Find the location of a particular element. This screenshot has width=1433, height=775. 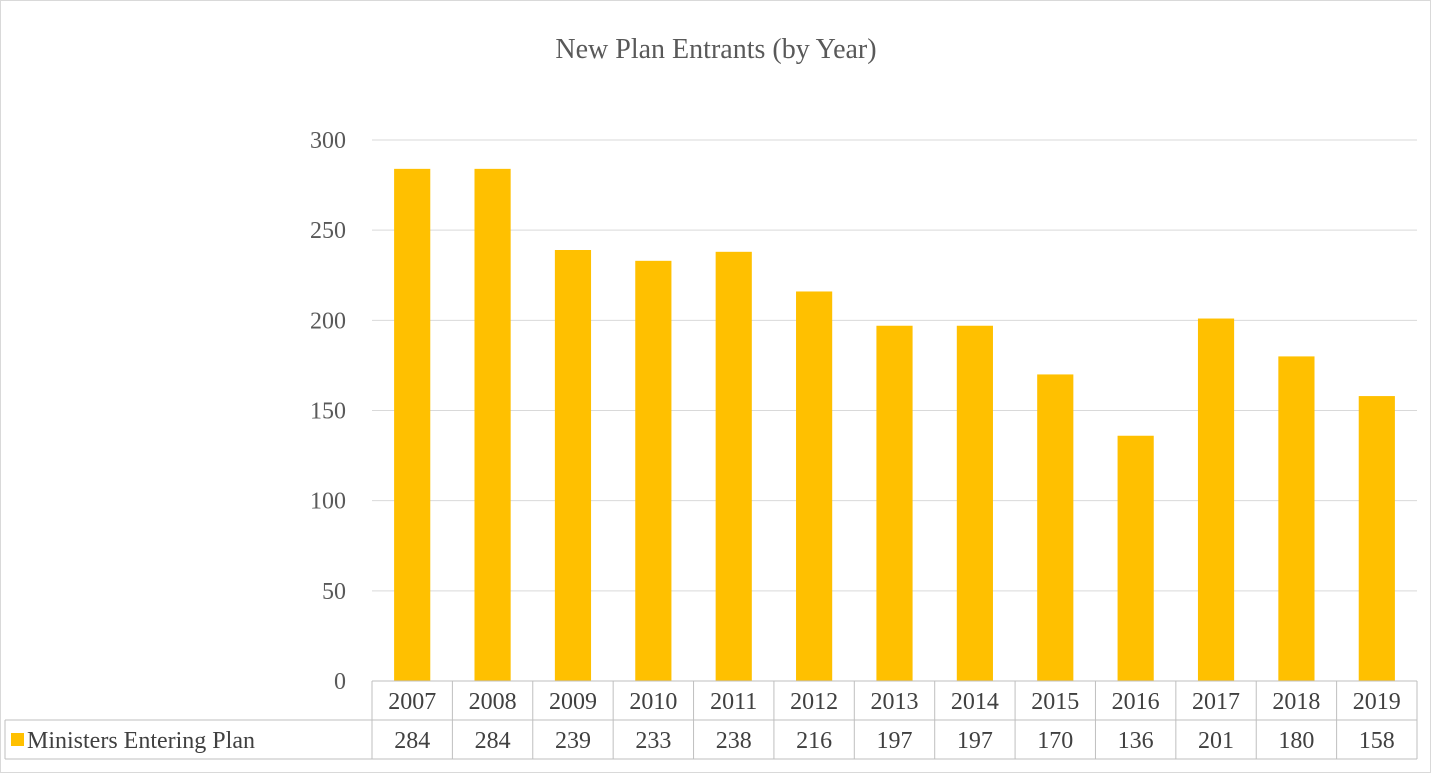

data-label: 170 is located at coordinates (1055, 741).